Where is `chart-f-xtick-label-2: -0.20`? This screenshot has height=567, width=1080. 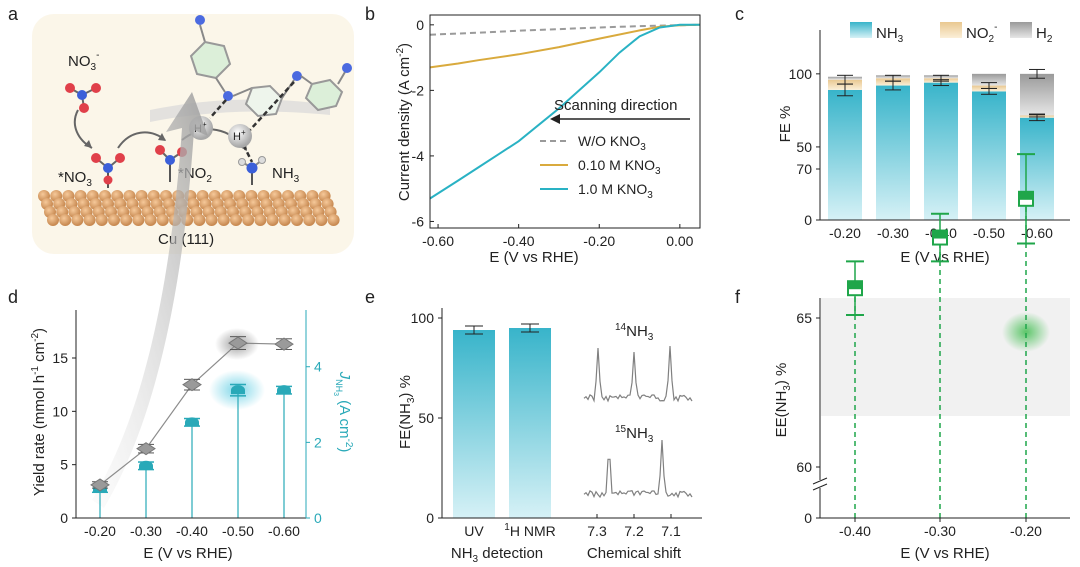
chart-f-xtick-label-2: -0.20 is located at coordinates (1026, 531).